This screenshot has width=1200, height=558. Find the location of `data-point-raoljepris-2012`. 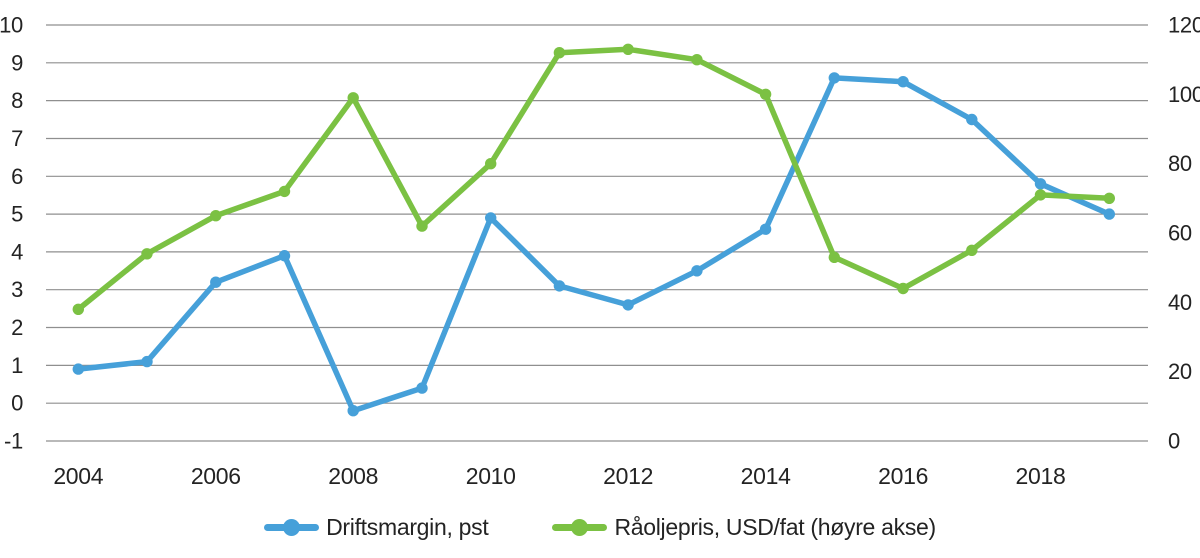

data-point-raoljepris-2012 is located at coordinates (628, 49).